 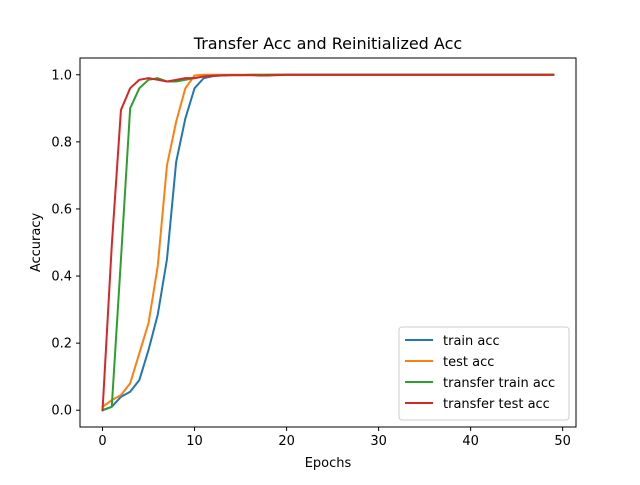 I want to click on legend-box, so click(x=484, y=373).